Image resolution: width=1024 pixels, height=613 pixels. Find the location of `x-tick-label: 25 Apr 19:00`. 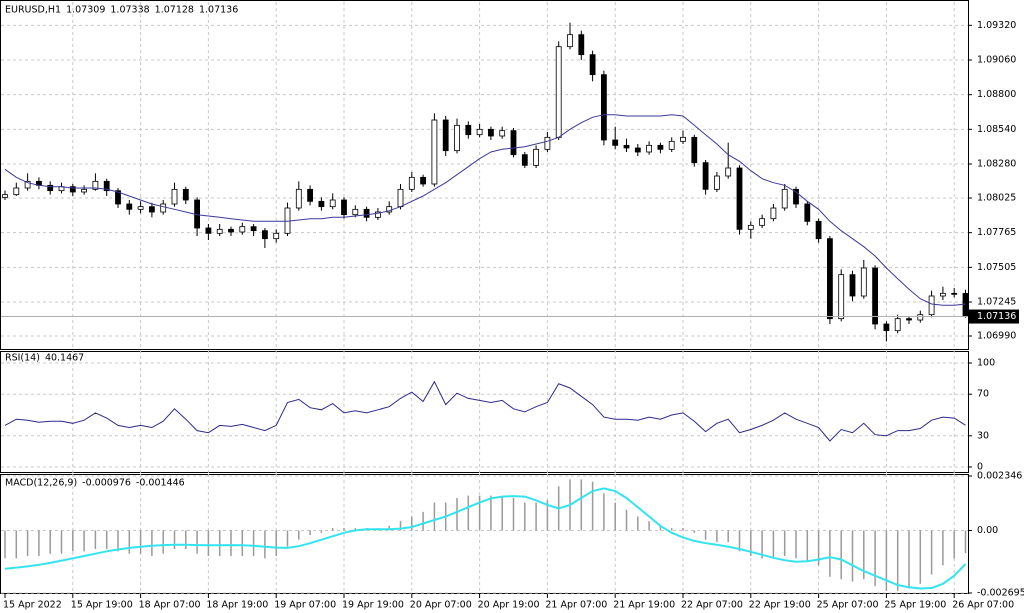

x-tick-label: 25 Apr 19:00 is located at coordinates (915, 605).